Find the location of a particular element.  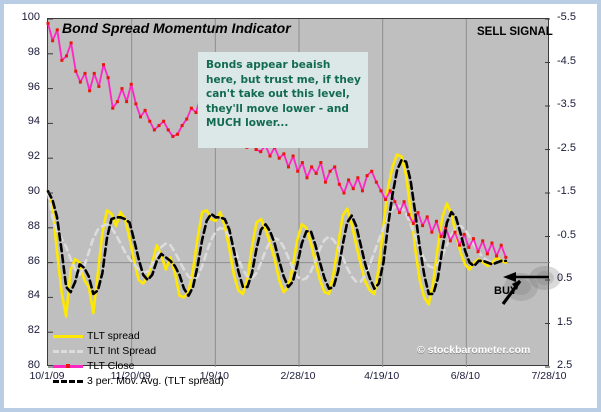

y-tick-left: 82 is located at coordinates (33, 330).